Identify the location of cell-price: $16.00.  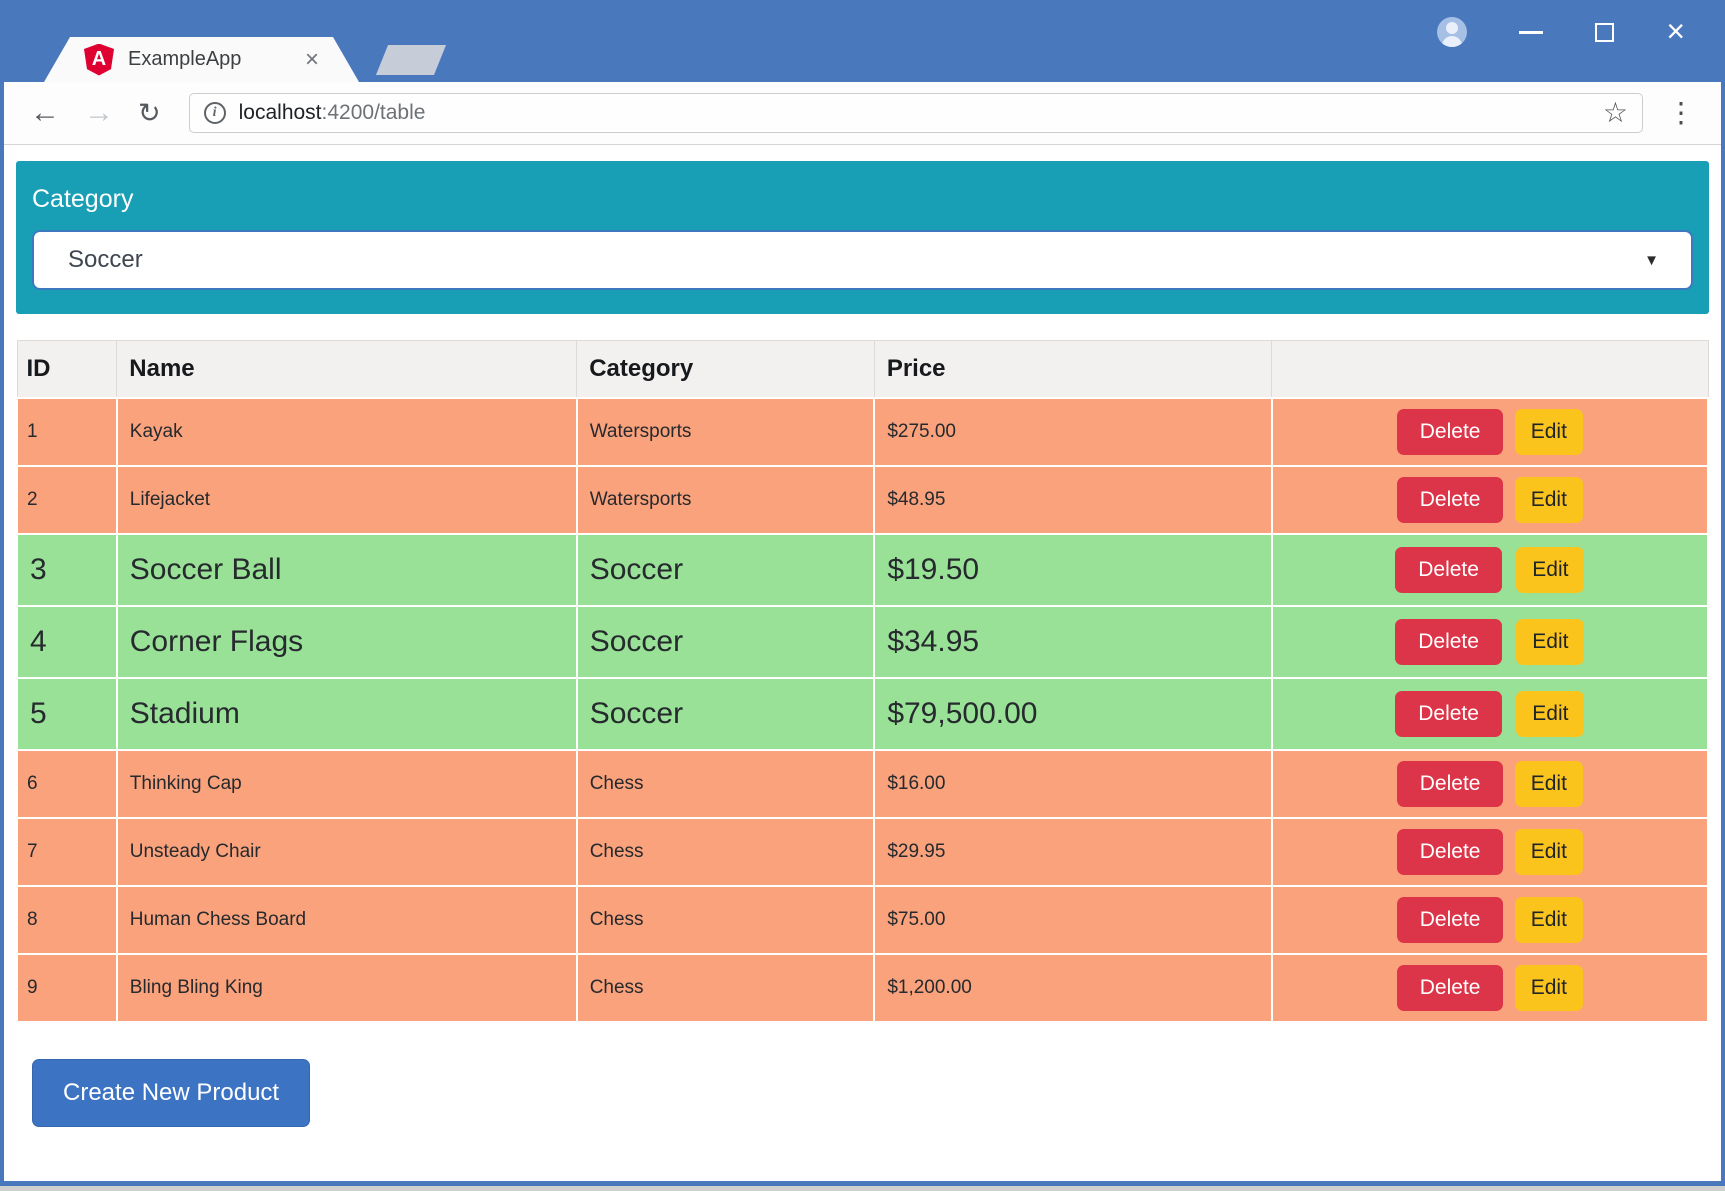
(1073, 783).